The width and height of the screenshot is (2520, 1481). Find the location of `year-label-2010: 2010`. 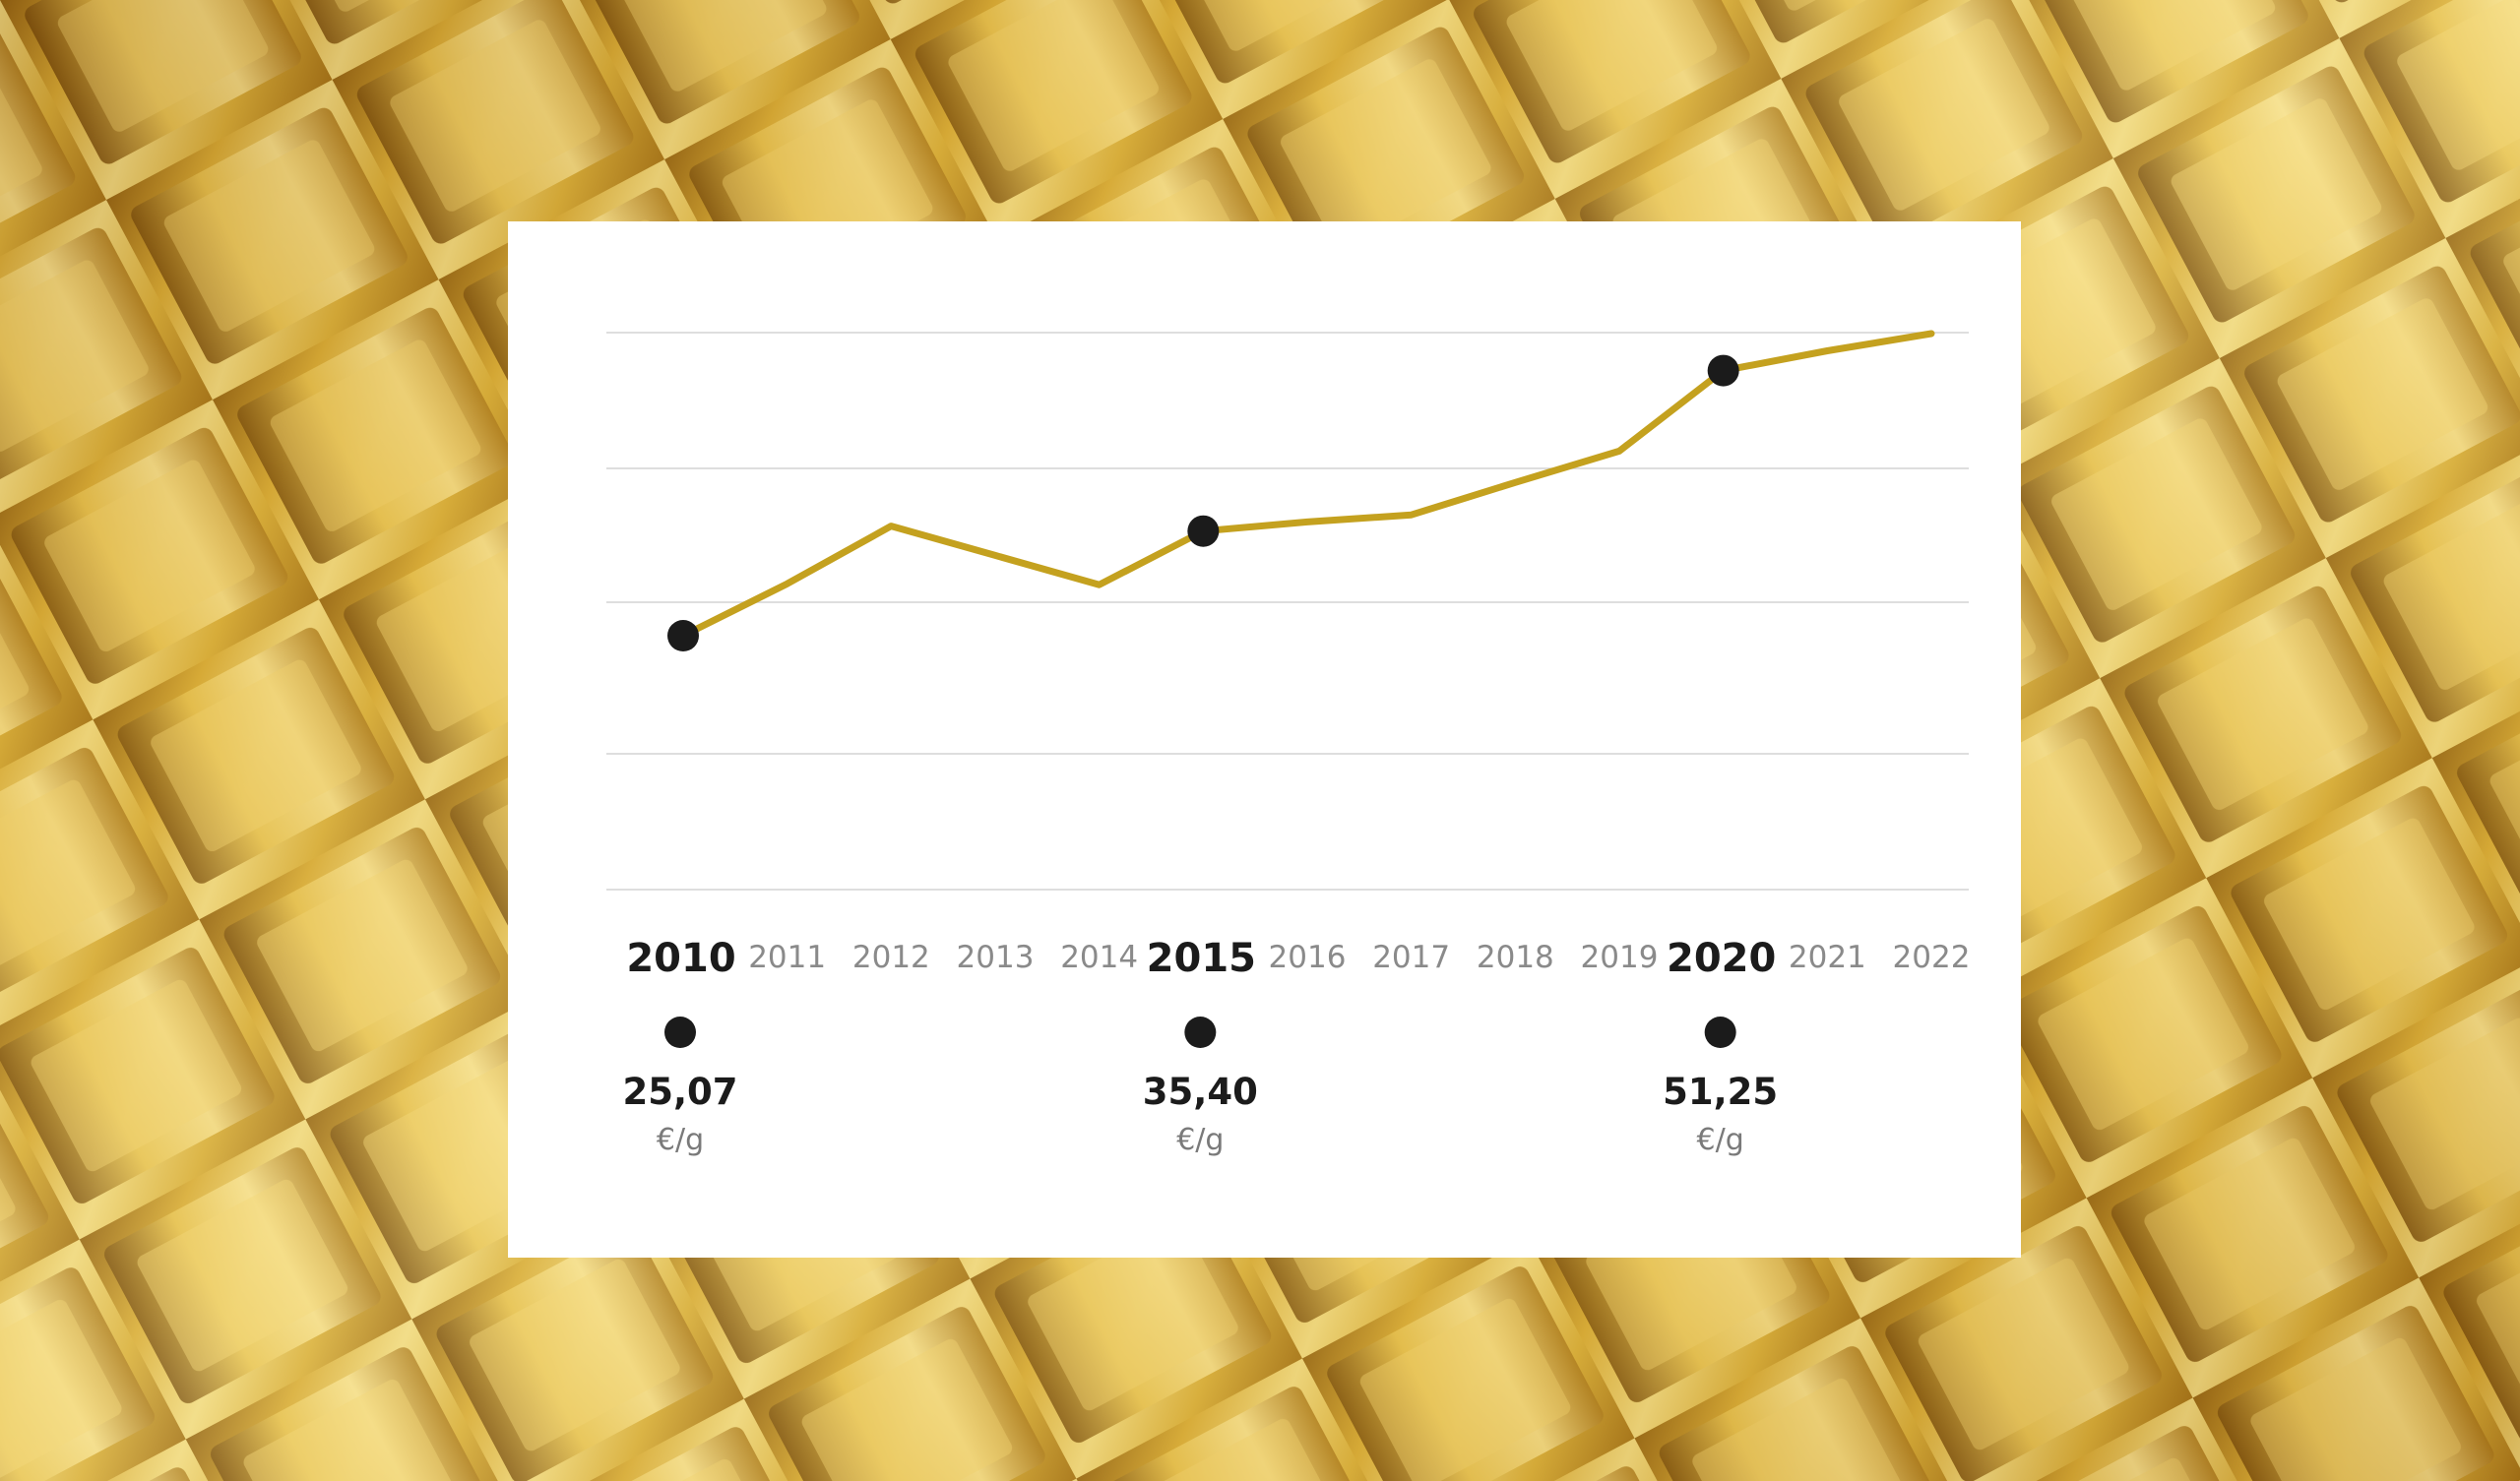

year-label-2010: 2010 is located at coordinates (680, 958).